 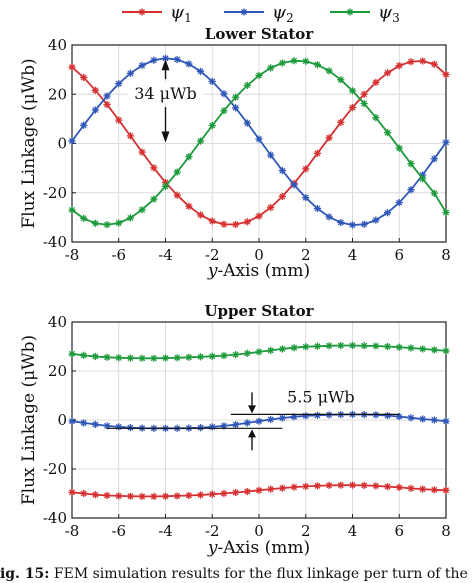 I want to click on x-tick-label-8: 8, so click(x=446, y=531).